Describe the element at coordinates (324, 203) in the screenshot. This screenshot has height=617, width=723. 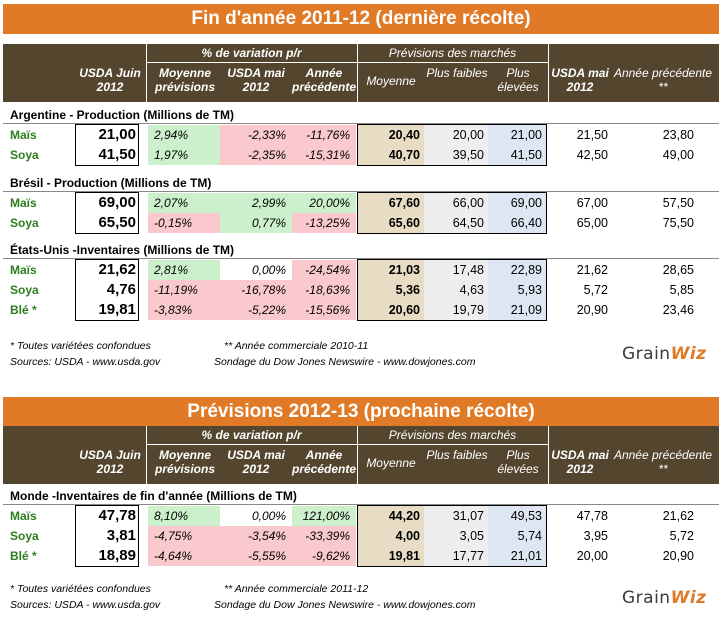
I see `variation-annee-prec: 20,00%` at that location.